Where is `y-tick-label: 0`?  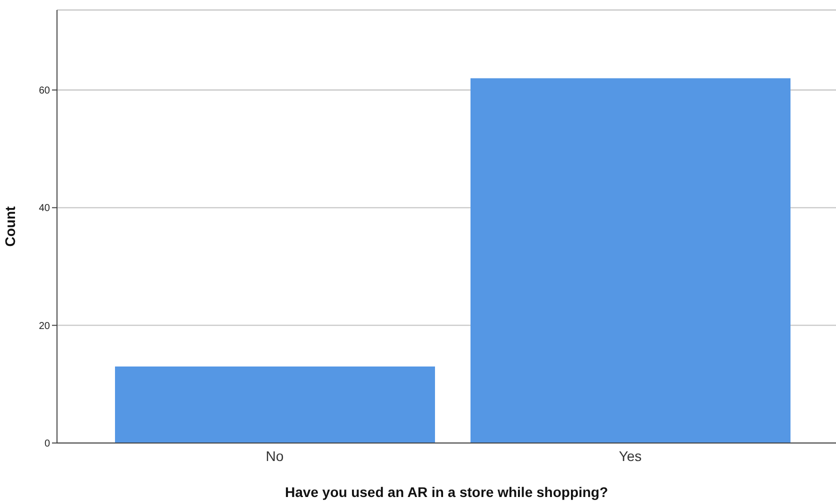 y-tick-label: 0 is located at coordinates (47, 444).